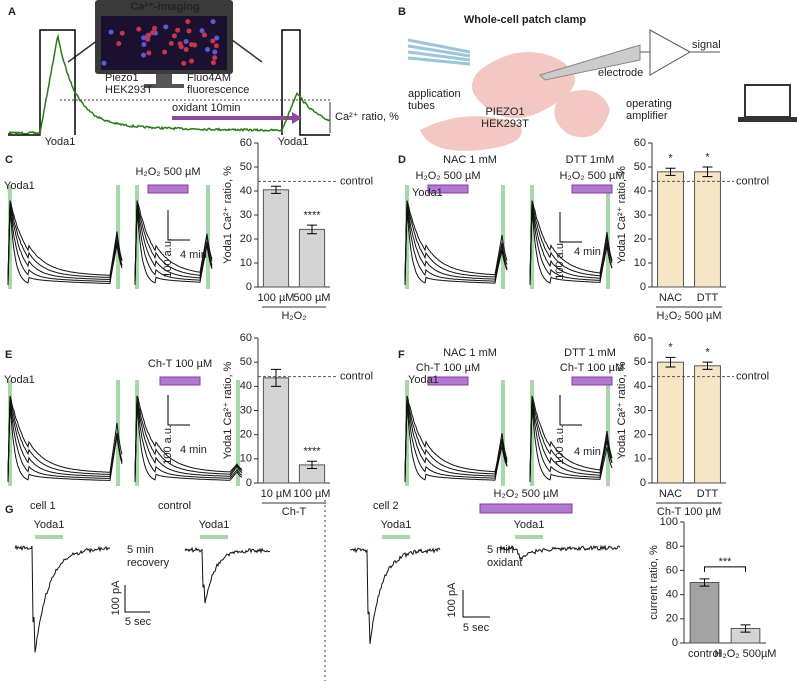 Image resolution: width=797 pixels, height=681 pixels. Describe the element at coordinates (476, 628) in the screenshot. I see `label: 5 sec` at that location.